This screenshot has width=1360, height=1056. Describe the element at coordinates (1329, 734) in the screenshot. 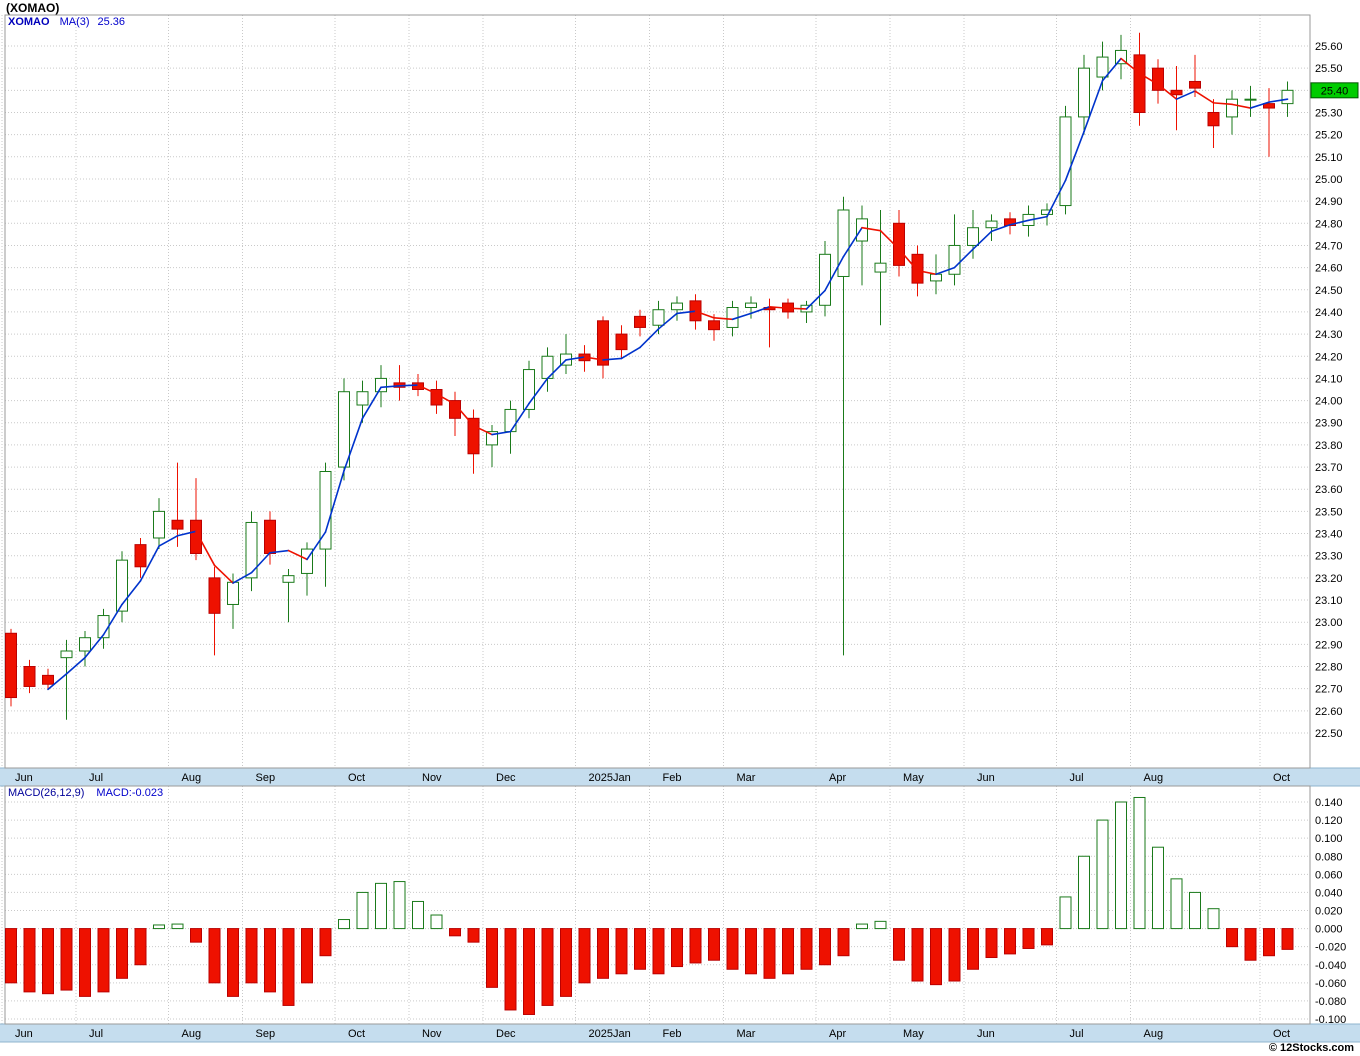

I see `svg-text: 22.50` at that location.